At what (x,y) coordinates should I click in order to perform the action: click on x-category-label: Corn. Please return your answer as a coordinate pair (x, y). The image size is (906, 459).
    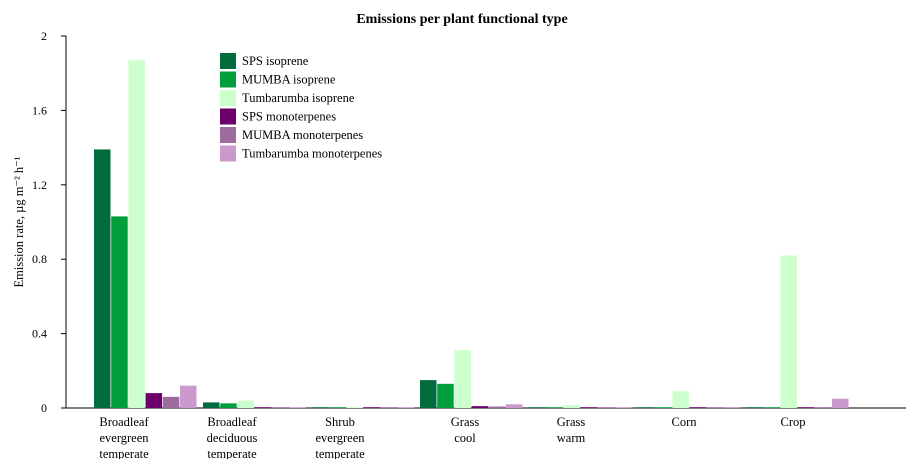
    Looking at the image, I should click on (685, 422).